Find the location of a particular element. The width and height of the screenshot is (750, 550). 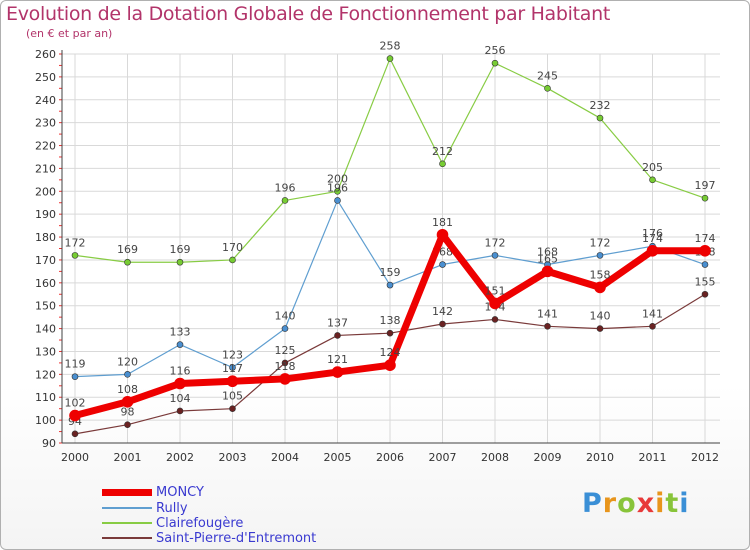

y-tick-label: 180 is located at coordinates (45, 237).